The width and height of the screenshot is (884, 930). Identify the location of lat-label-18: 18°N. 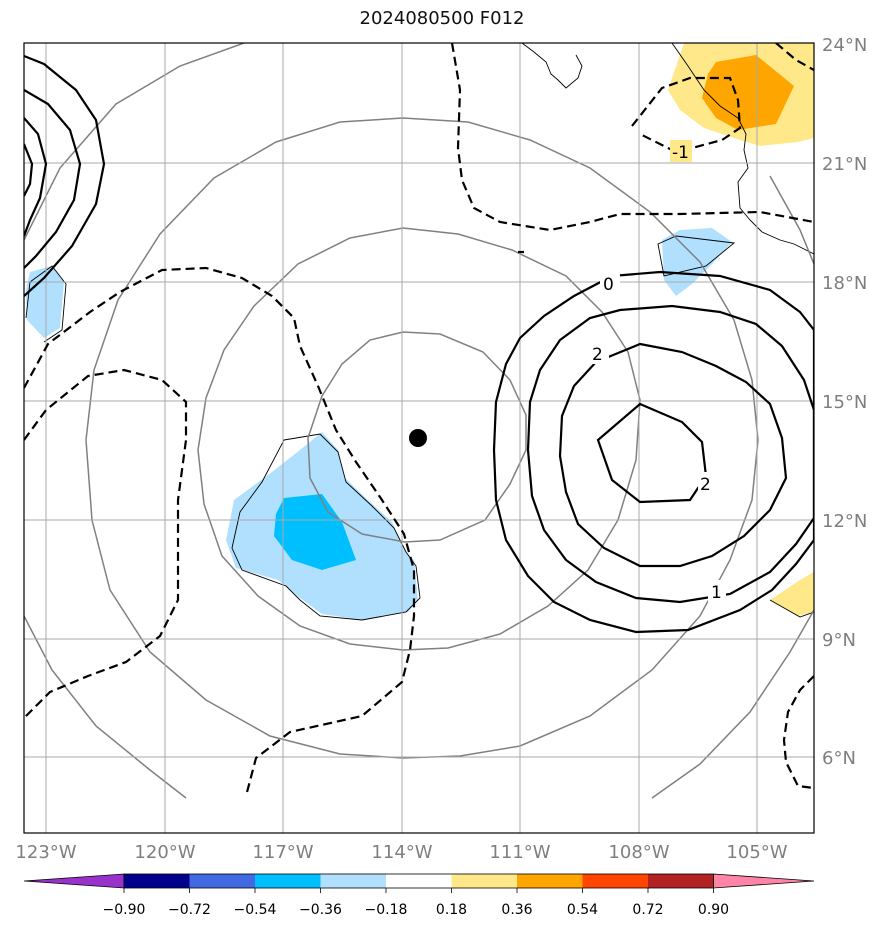
(844, 283).